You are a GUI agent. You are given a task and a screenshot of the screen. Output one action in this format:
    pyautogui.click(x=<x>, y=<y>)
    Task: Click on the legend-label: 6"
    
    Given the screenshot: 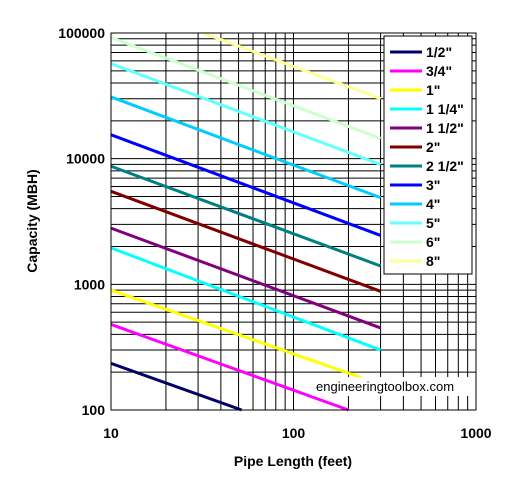 What is the action you would take?
    pyautogui.click(x=433, y=242)
    